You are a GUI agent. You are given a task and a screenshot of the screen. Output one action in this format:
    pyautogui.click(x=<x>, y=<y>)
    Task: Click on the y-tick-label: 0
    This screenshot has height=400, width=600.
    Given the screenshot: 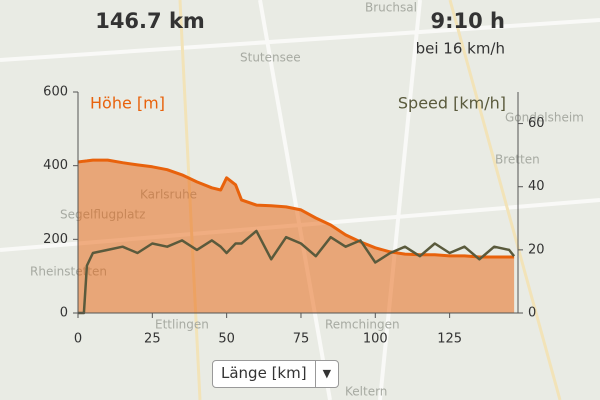 What is the action you would take?
    pyautogui.click(x=64, y=313)
    